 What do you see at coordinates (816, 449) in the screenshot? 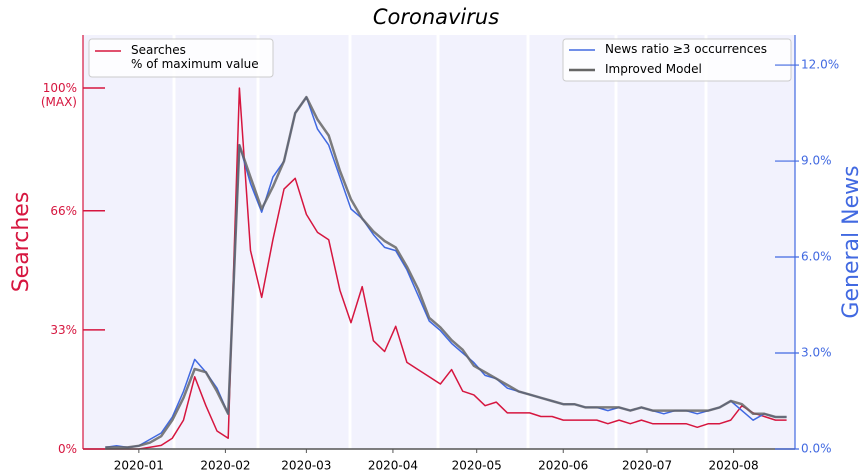
I see `y2-tick-label: 0.0%` at bounding box center [816, 449].